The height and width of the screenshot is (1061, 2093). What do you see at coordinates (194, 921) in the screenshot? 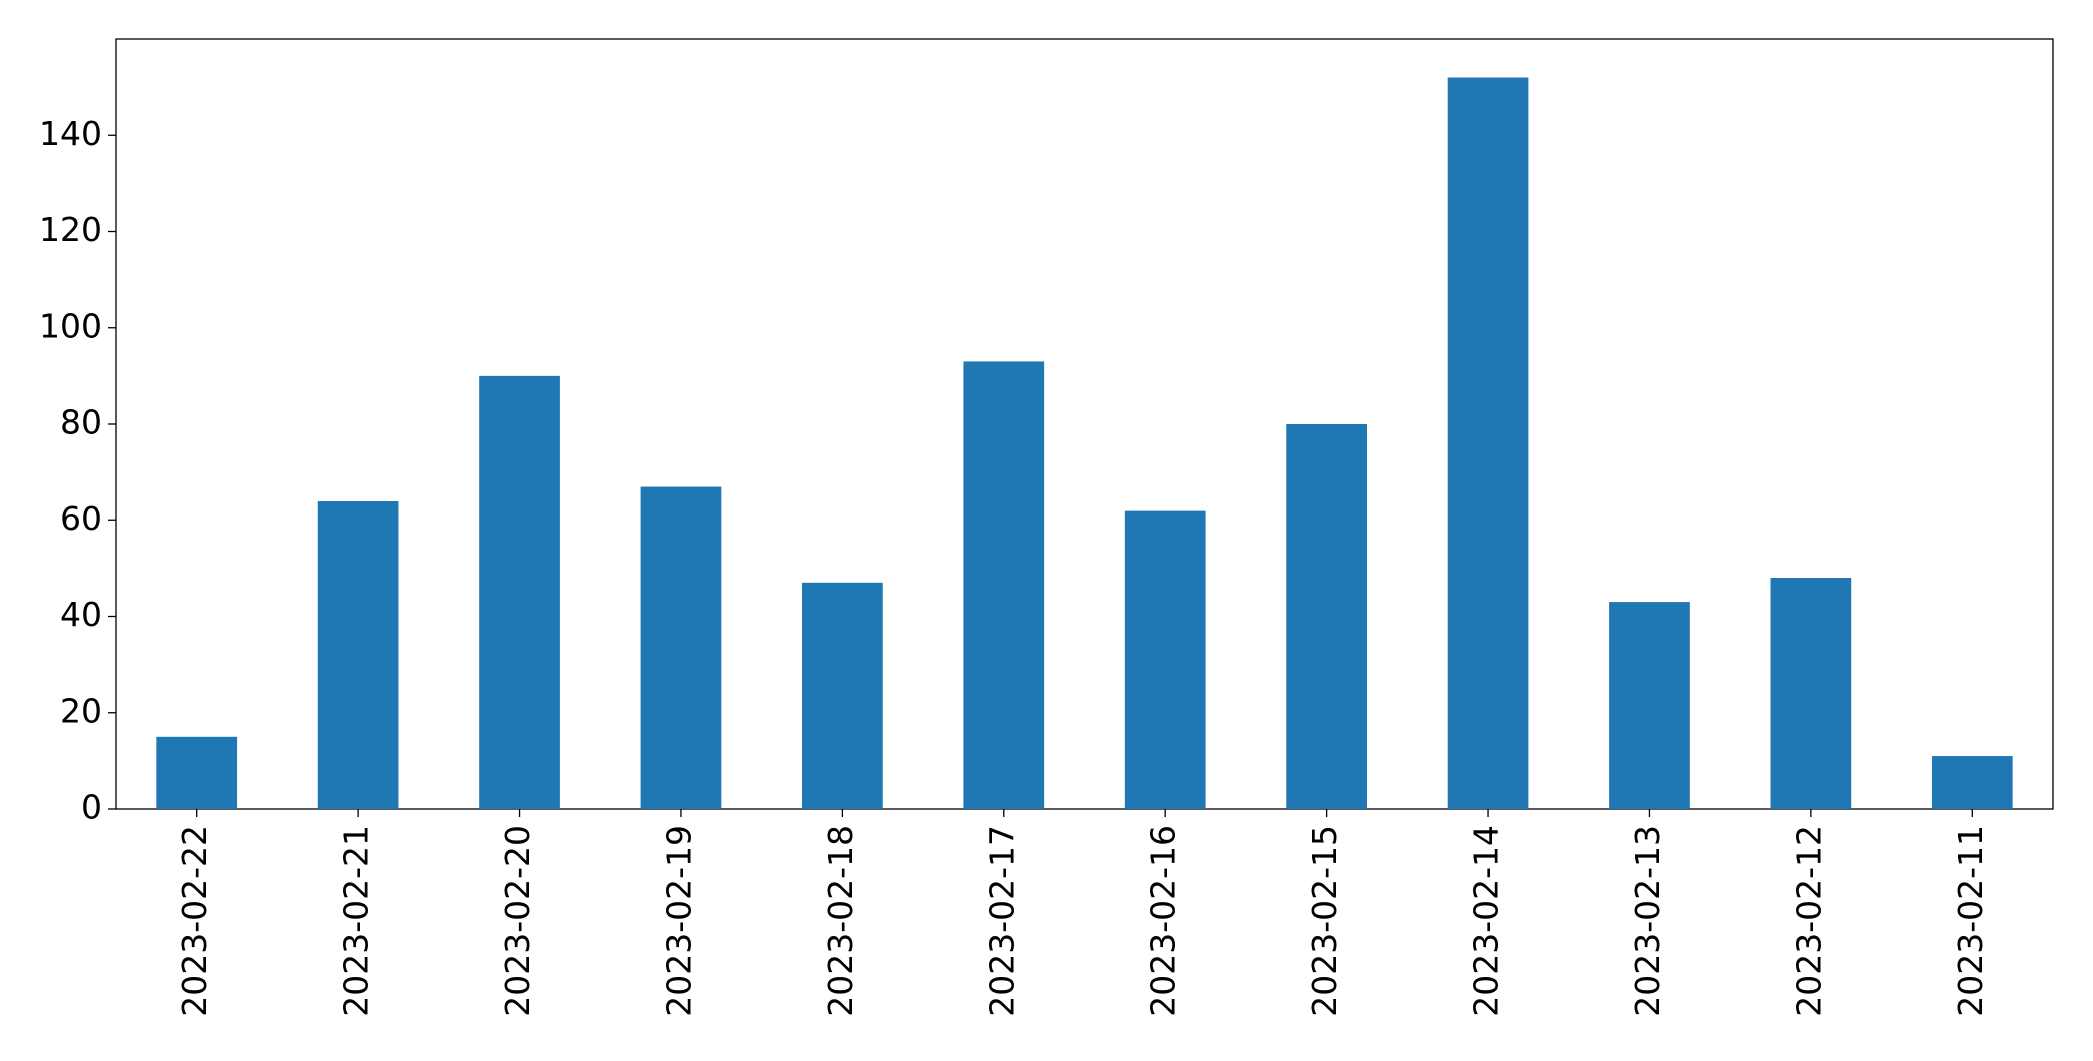
I see `x-tick-label: 2023-02-22` at bounding box center [194, 921].